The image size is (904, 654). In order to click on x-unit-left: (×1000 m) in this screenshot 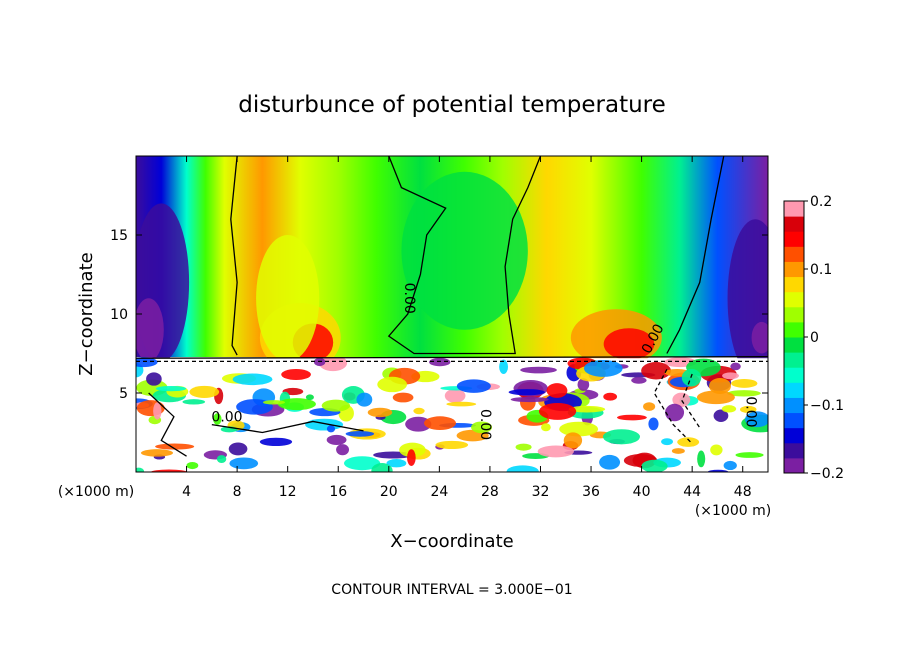, I will do `click(96, 492)`.